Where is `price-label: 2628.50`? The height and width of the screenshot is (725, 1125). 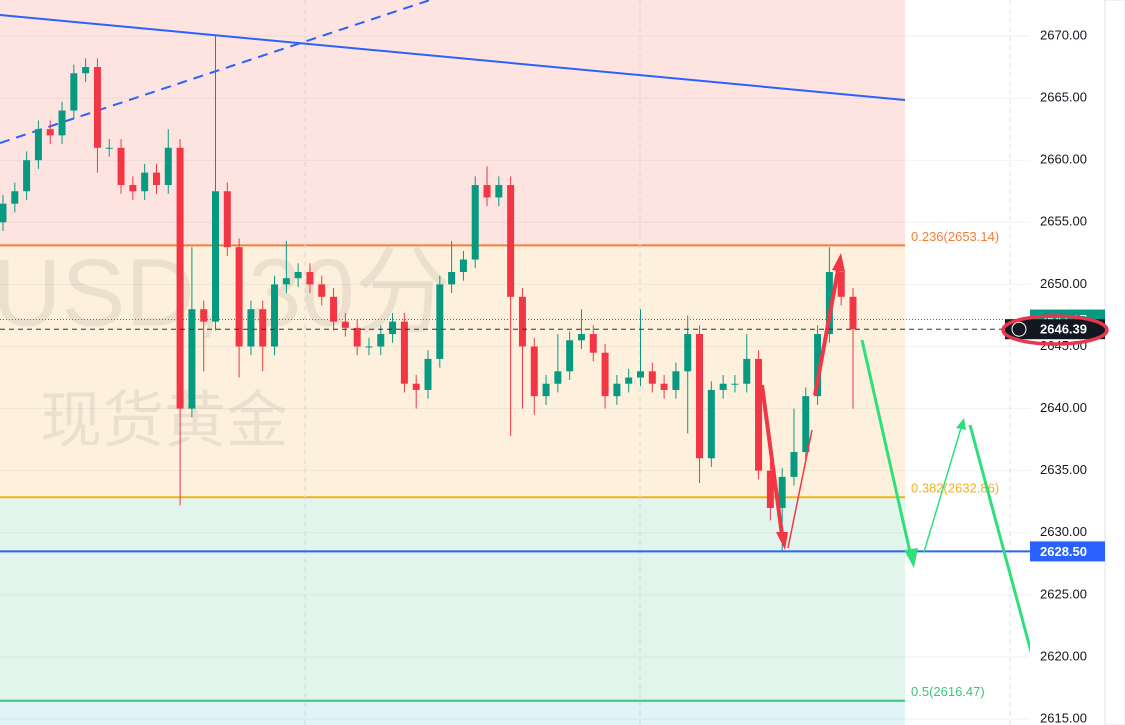 price-label: 2628.50 is located at coordinates (1063, 551).